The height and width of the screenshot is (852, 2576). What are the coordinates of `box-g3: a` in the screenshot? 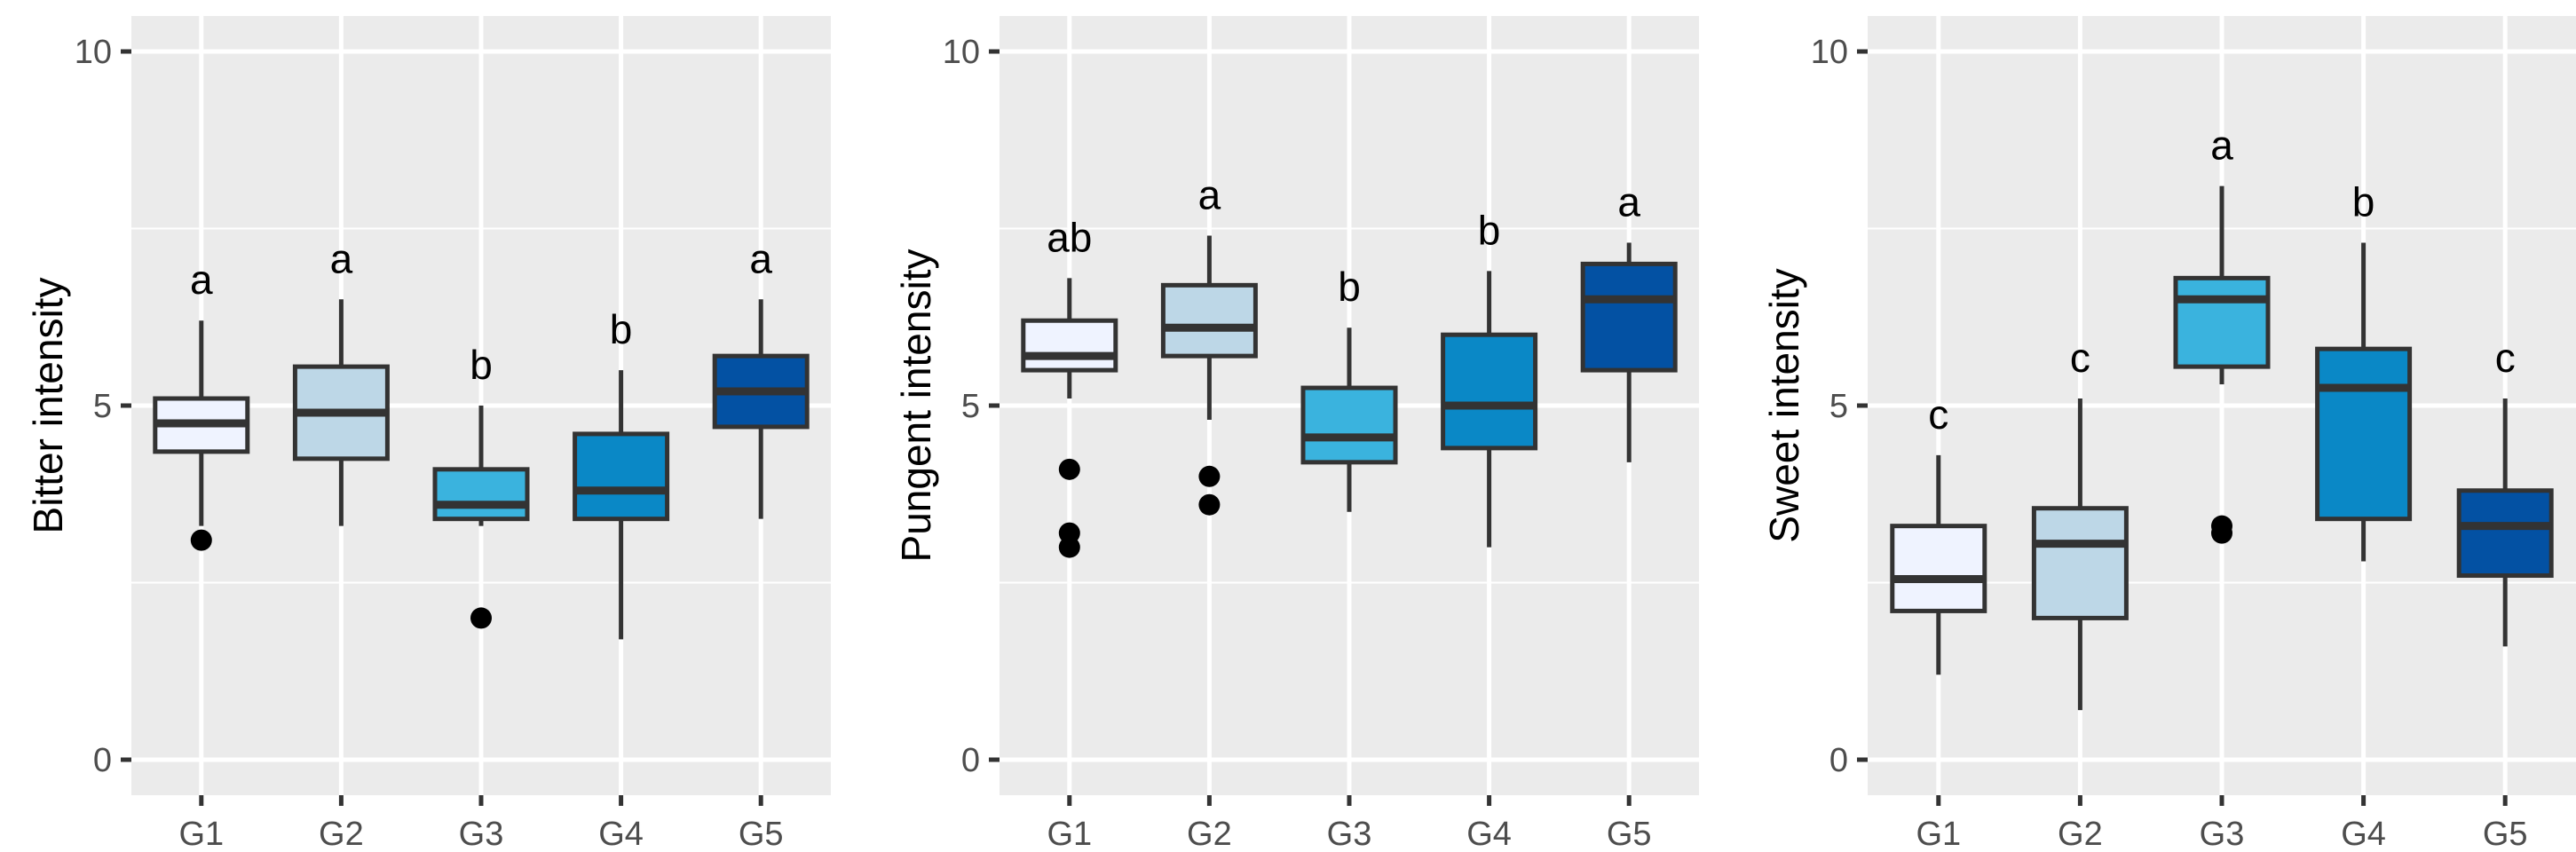 It's located at (2222, 333).